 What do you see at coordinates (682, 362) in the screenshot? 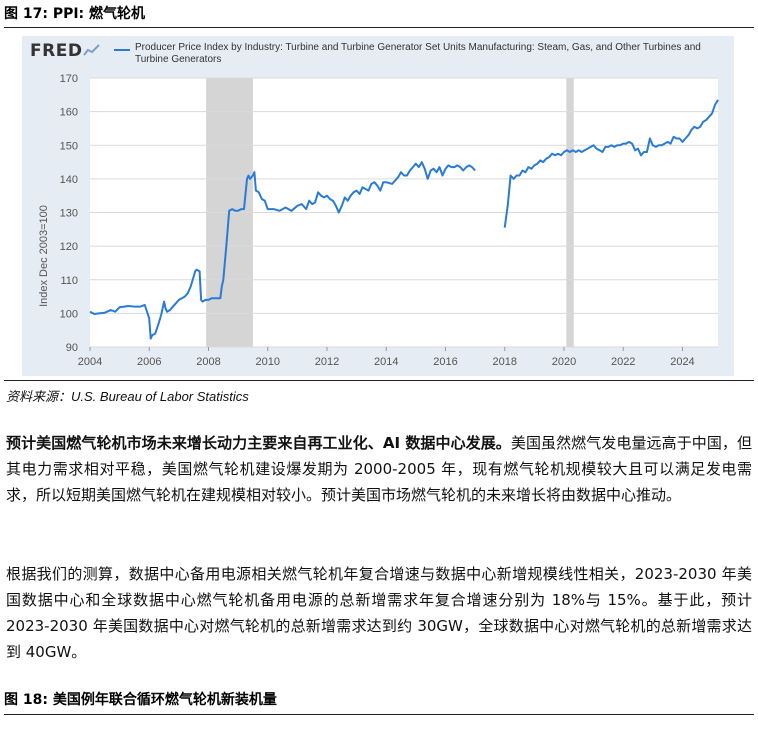
I see `x-tick-label-2024: 2024` at bounding box center [682, 362].